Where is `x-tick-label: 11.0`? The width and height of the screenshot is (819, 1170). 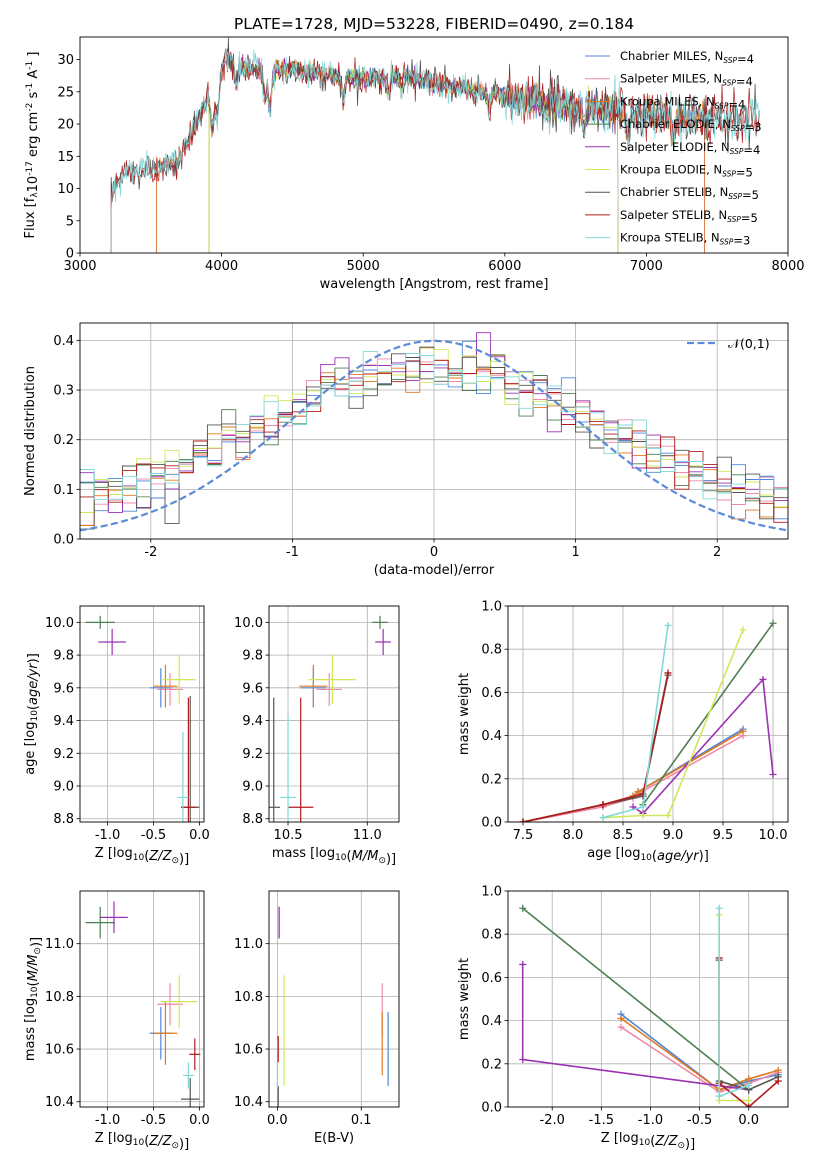 x-tick-label: 11.0 is located at coordinates (367, 835).